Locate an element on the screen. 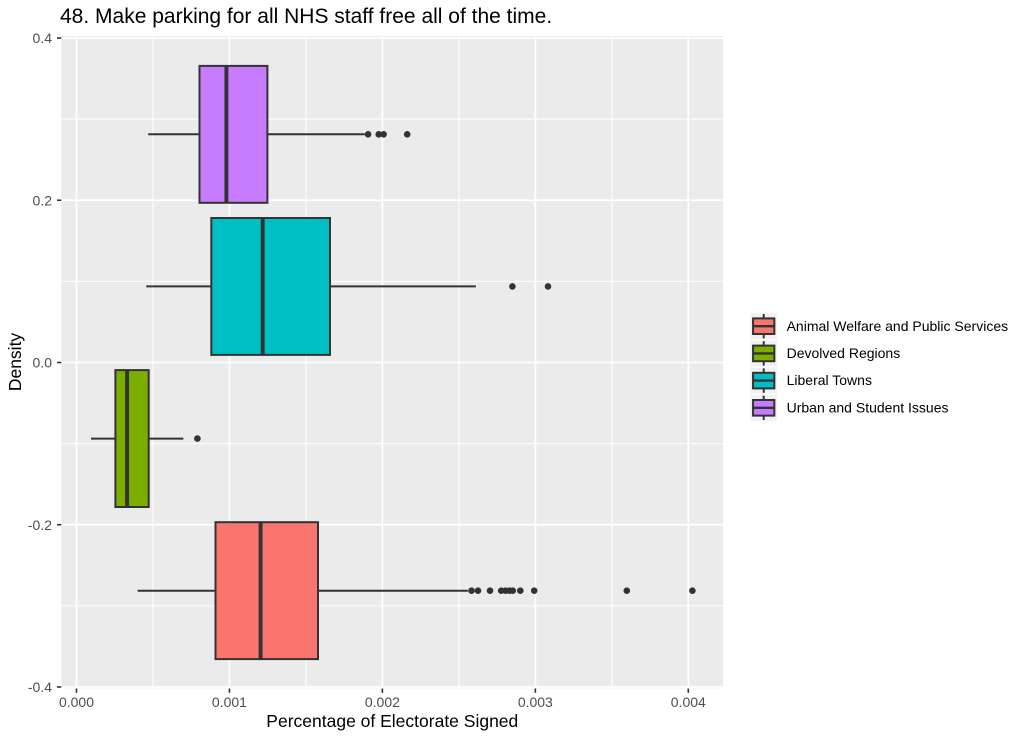  svg-text: Devolved Regions is located at coordinates (844, 353).